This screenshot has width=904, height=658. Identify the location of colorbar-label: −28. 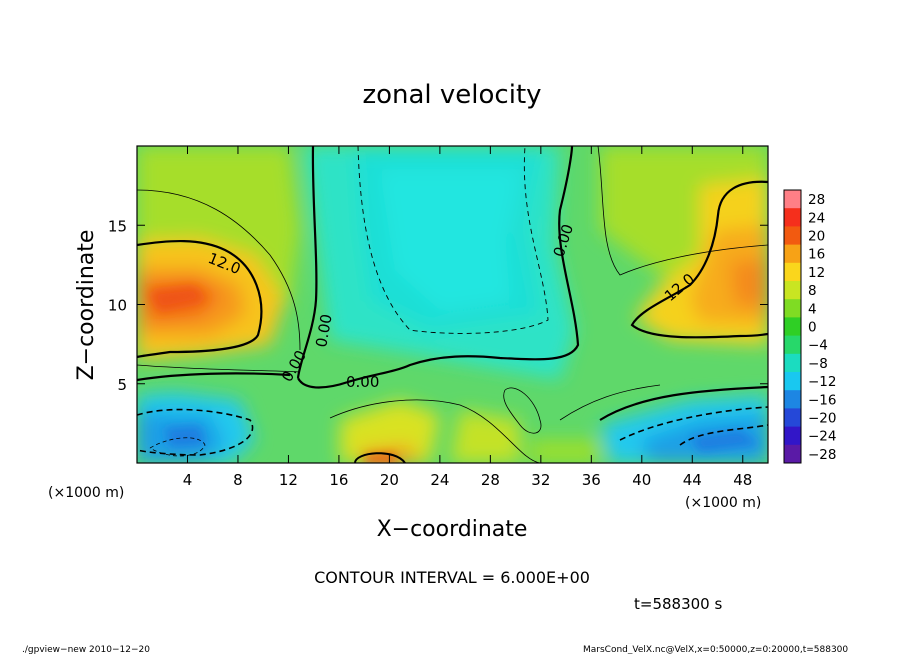
(822, 455).